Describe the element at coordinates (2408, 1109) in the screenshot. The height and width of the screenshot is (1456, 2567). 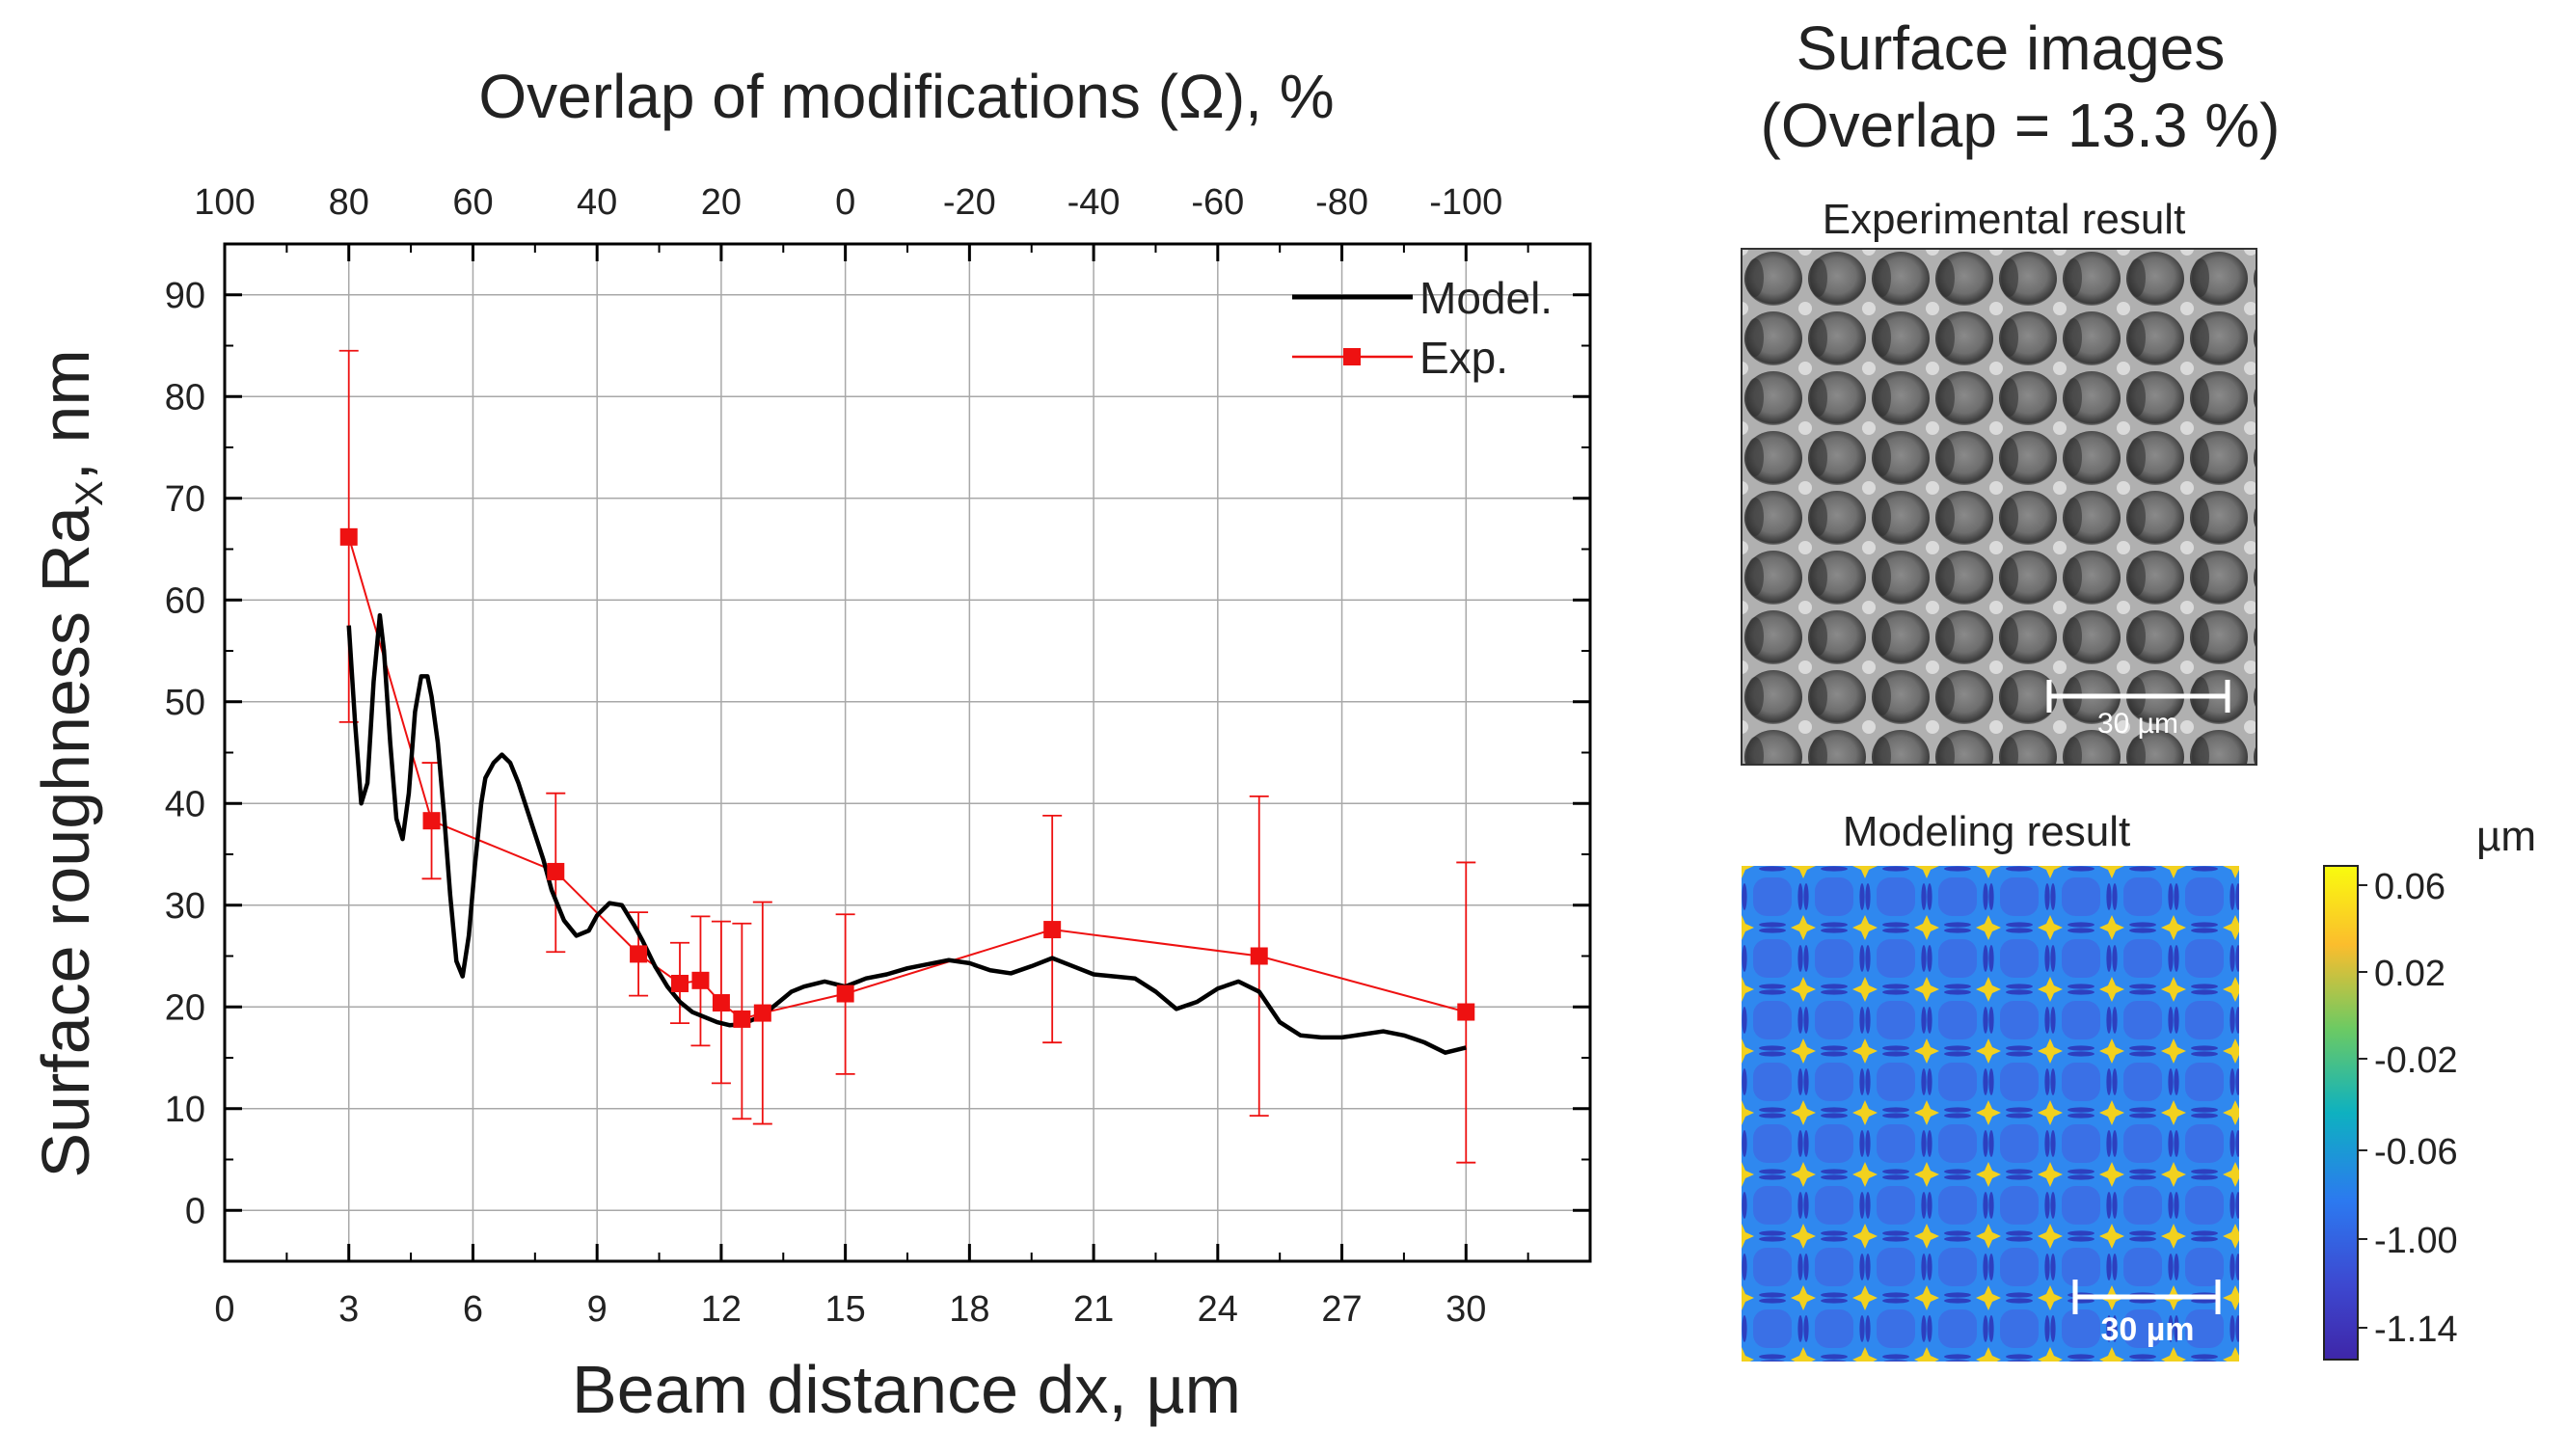
I see `colorbar-ticks: 0.06 0.02 -0.02 -0.06 -1.00 -1.14` at that location.